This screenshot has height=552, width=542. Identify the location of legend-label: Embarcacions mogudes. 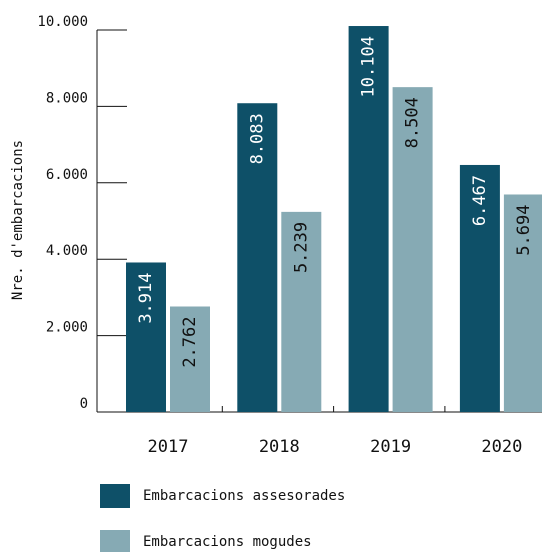
(227, 542).